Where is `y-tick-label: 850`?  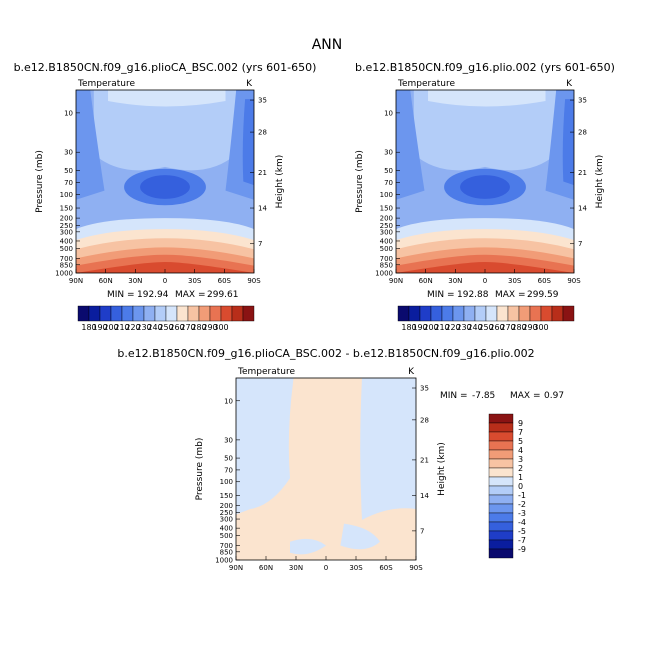 y-tick-label: 850 is located at coordinates (226, 552).